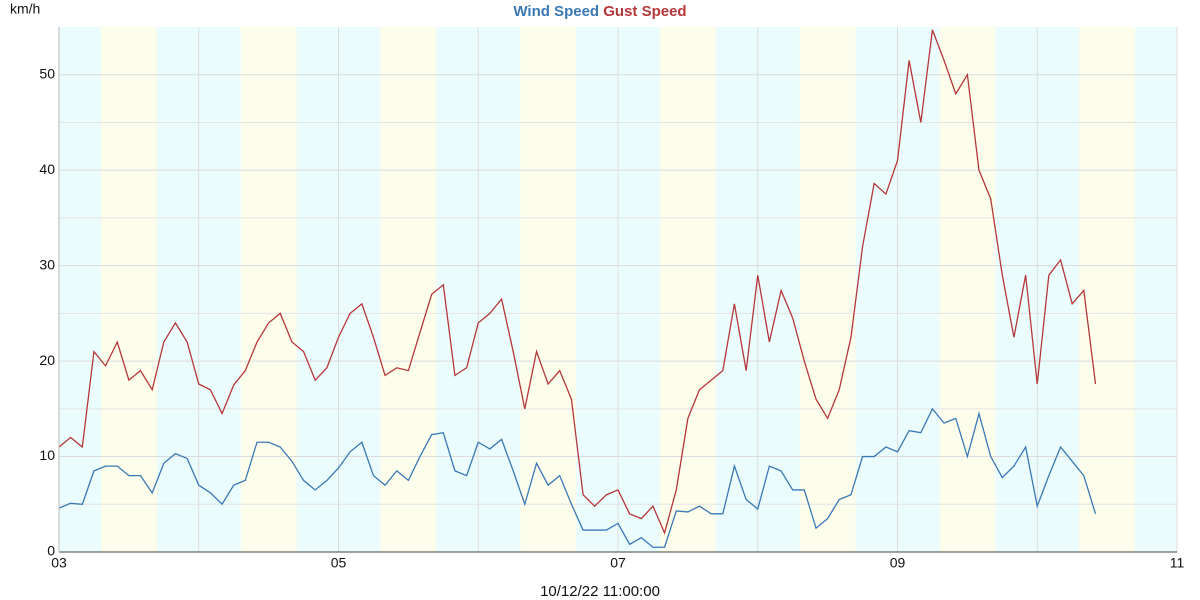 This screenshot has height=600, width=1200. Describe the element at coordinates (1177, 563) in the screenshot. I see `x-tick-label: 11` at that location.